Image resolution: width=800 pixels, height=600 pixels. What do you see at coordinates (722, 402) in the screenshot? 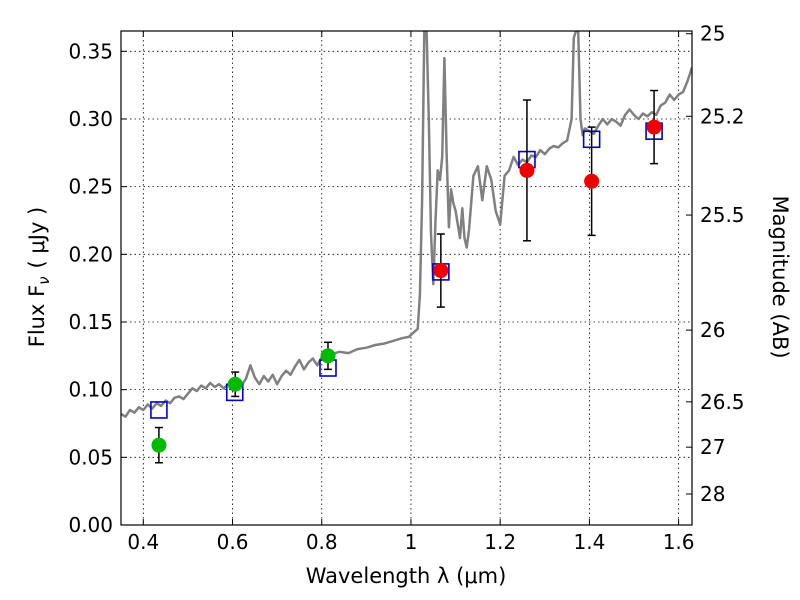
I see `magnitude-tick-label: 26.5` at bounding box center [722, 402].